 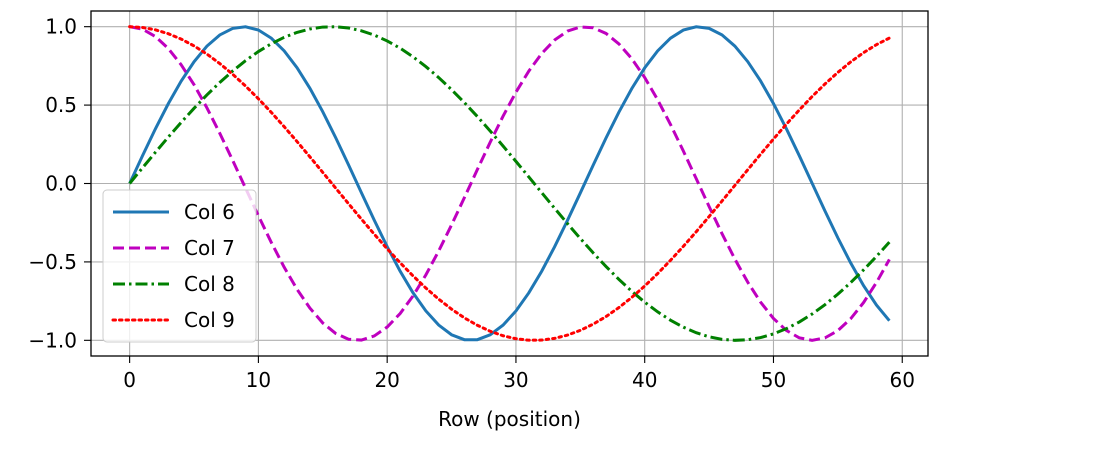 What do you see at coordinates (209, 248) in the screenshot?
I see `legend-label: Col 7` at bounding box center [209, 248].